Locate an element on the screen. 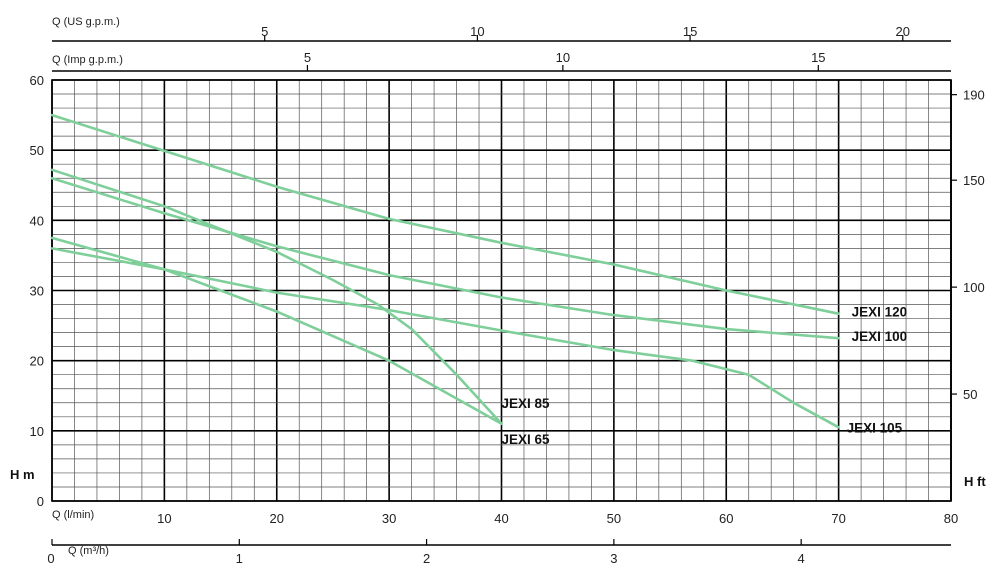 The height and width of the screenshot is (580, 1000). m3h-axis-label: Q (m³/h) is located at coordinates (88, 551).